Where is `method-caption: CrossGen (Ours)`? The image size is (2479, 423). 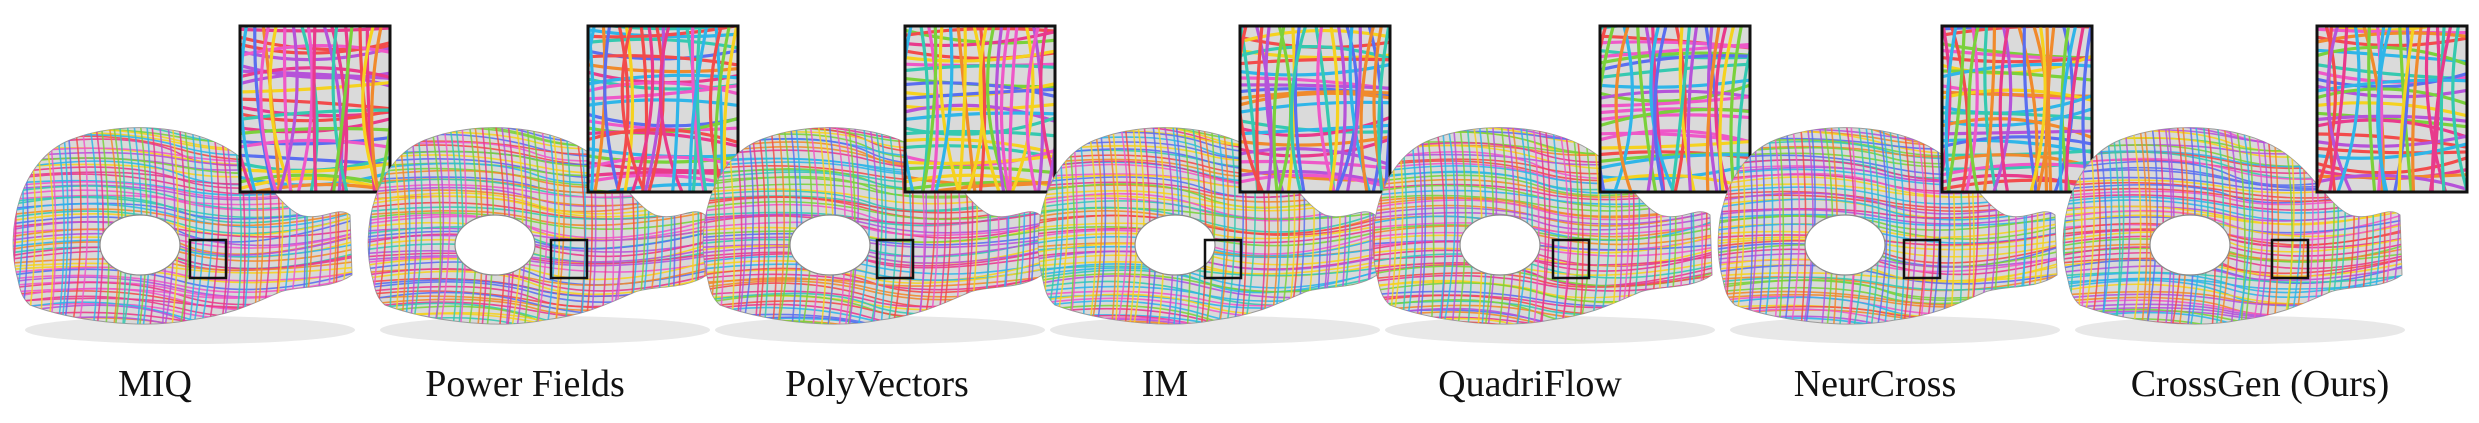 method-caption: CrossGen (Ours) is located at coordinates (2260, 384).